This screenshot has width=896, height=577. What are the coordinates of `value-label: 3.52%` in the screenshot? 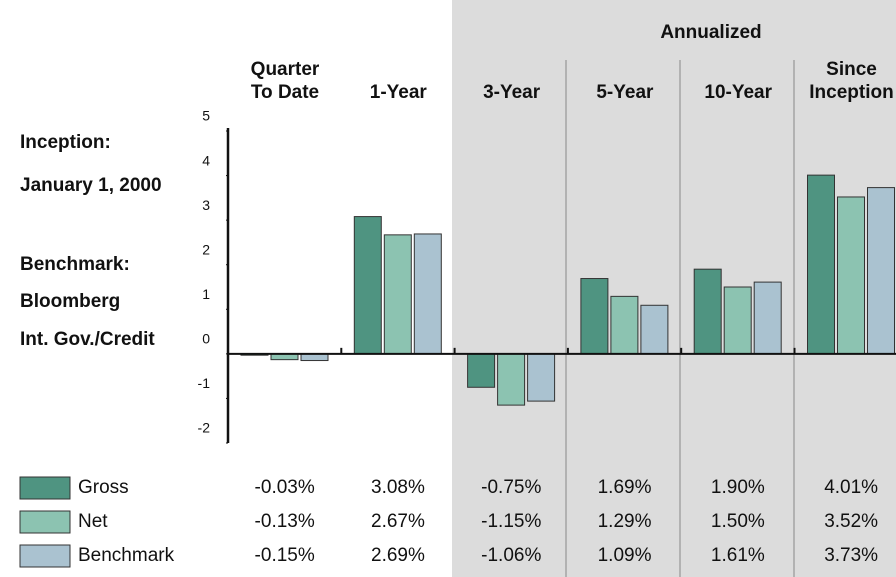 It's located at (851, 521).